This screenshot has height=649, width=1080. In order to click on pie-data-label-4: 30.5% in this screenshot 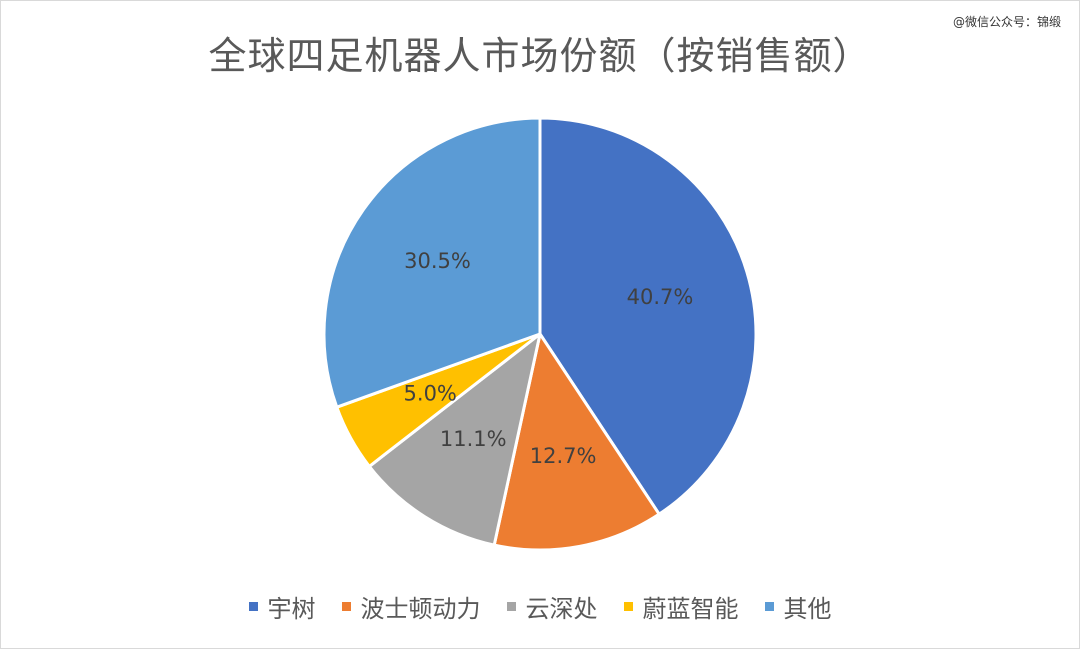, I will do `click(437, 261)`.